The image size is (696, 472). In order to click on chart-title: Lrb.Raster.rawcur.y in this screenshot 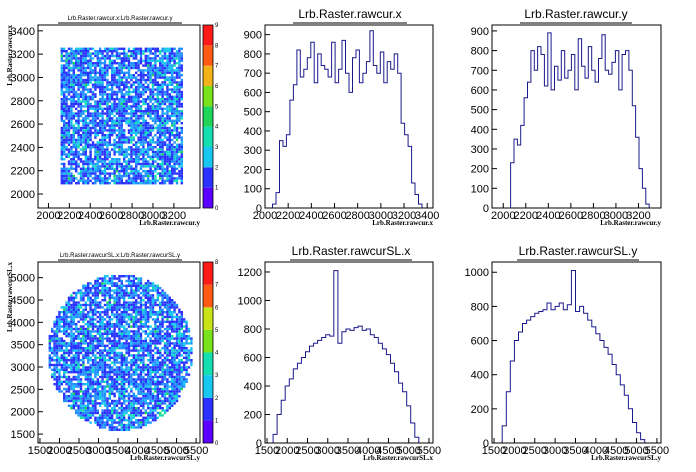, I will do `click(575, 14)`.